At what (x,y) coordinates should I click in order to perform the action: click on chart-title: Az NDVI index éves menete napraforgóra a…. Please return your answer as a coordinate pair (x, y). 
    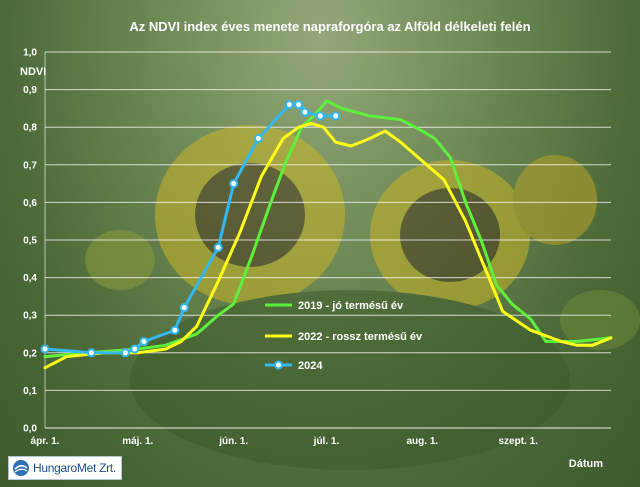
    Looking at the image, I should click on (329, 26).